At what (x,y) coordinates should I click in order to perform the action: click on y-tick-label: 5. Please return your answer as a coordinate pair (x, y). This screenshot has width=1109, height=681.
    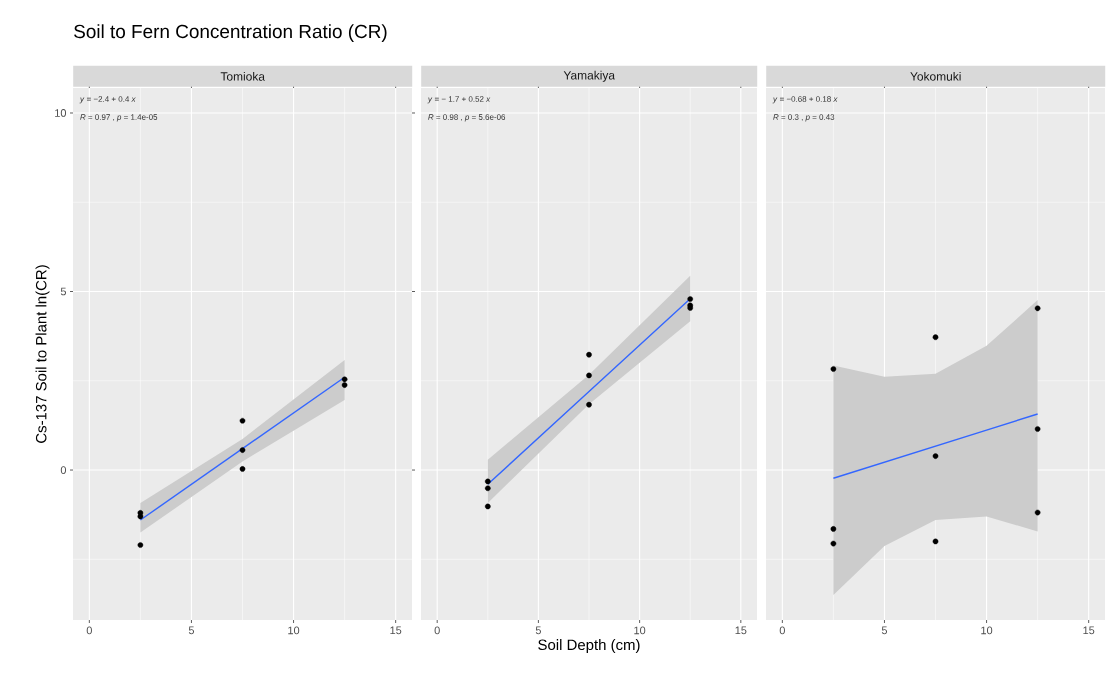
    Looking at the image, I should click on (63, 291).